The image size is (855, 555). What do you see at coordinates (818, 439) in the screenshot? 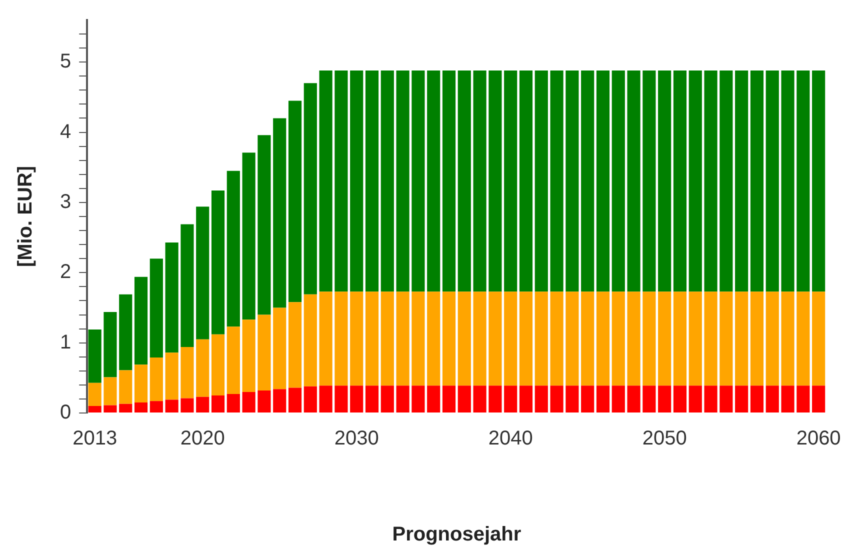
I see `x-tick-label: 2060` at bounding box center [818, 439].